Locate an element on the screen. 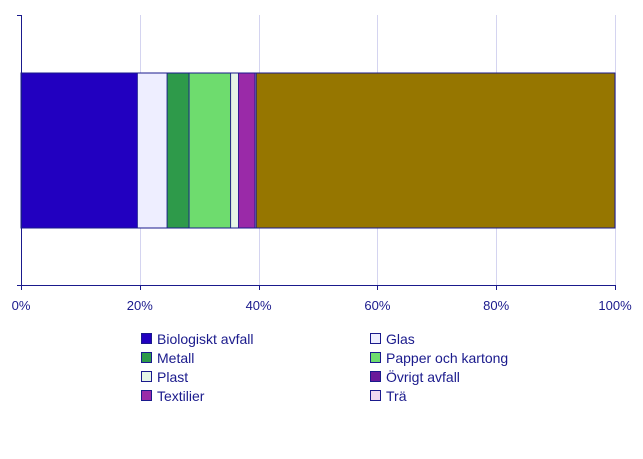 This screenshot has width=643, height=459. x-tick-label: 80% is located at coordinates (496, 305).